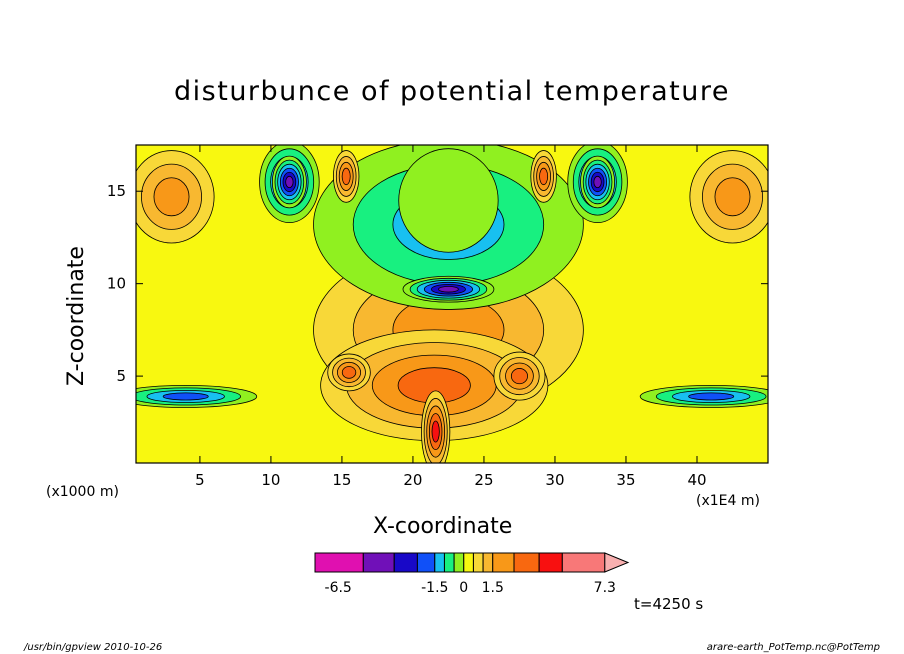 Image resolution: width=904 pixels, height=654 pixels. Describe the element at coordinates (338, 588) in the screenshot. I see `colorbar-tick-label: -6.5` at that location.